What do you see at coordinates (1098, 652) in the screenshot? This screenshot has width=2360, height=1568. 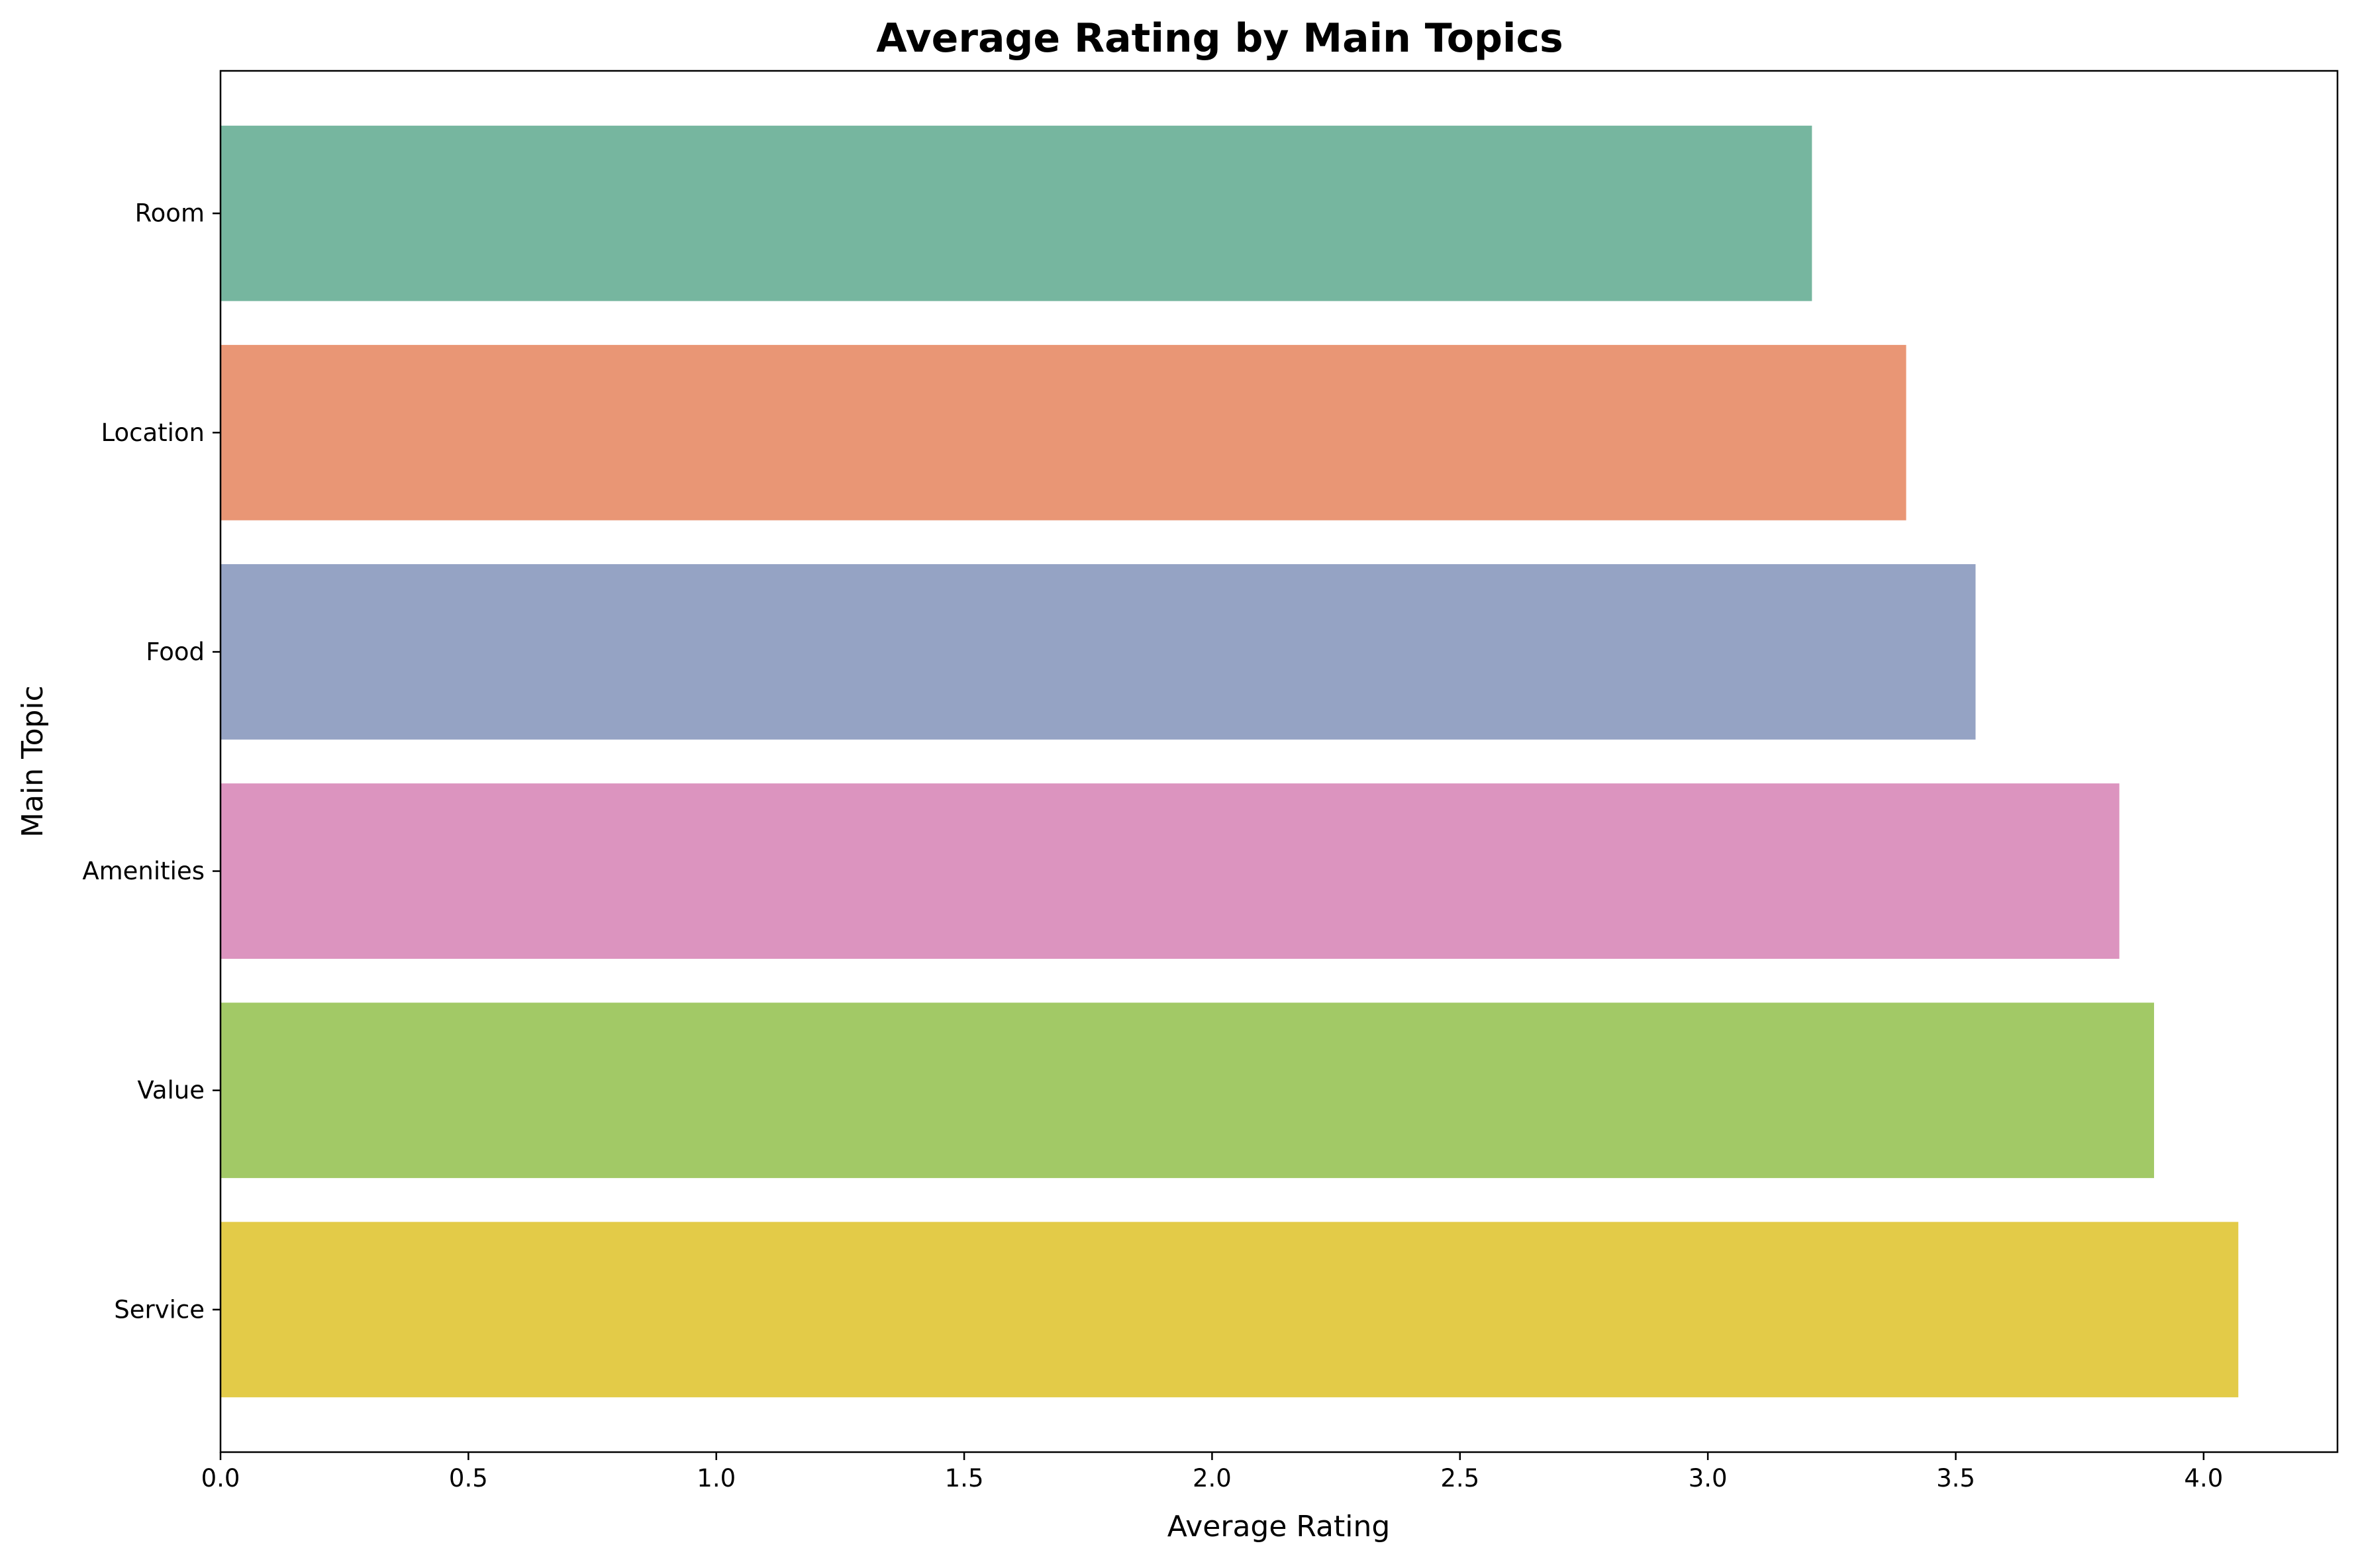 I see `bar-food` at bounding box center [1098, 652].